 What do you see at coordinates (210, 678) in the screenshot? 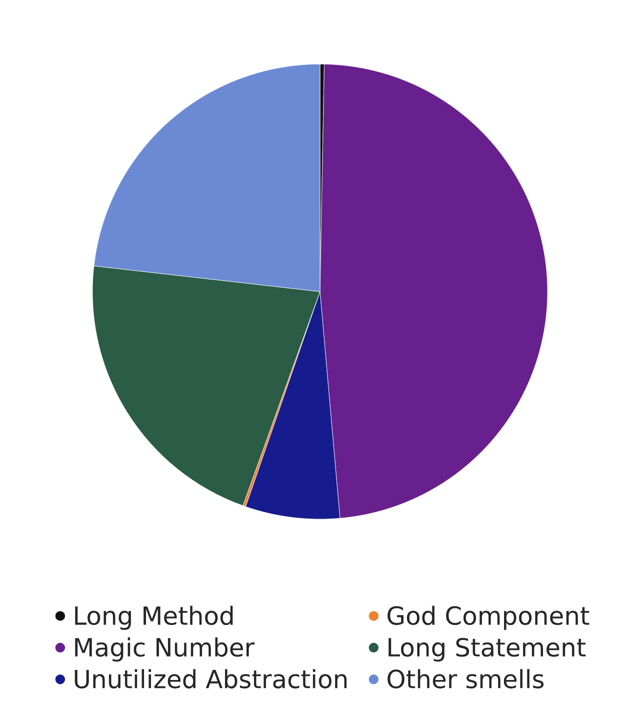
I see `legend-label: Unutilized Abstraction` at bounding box center [210, 678].